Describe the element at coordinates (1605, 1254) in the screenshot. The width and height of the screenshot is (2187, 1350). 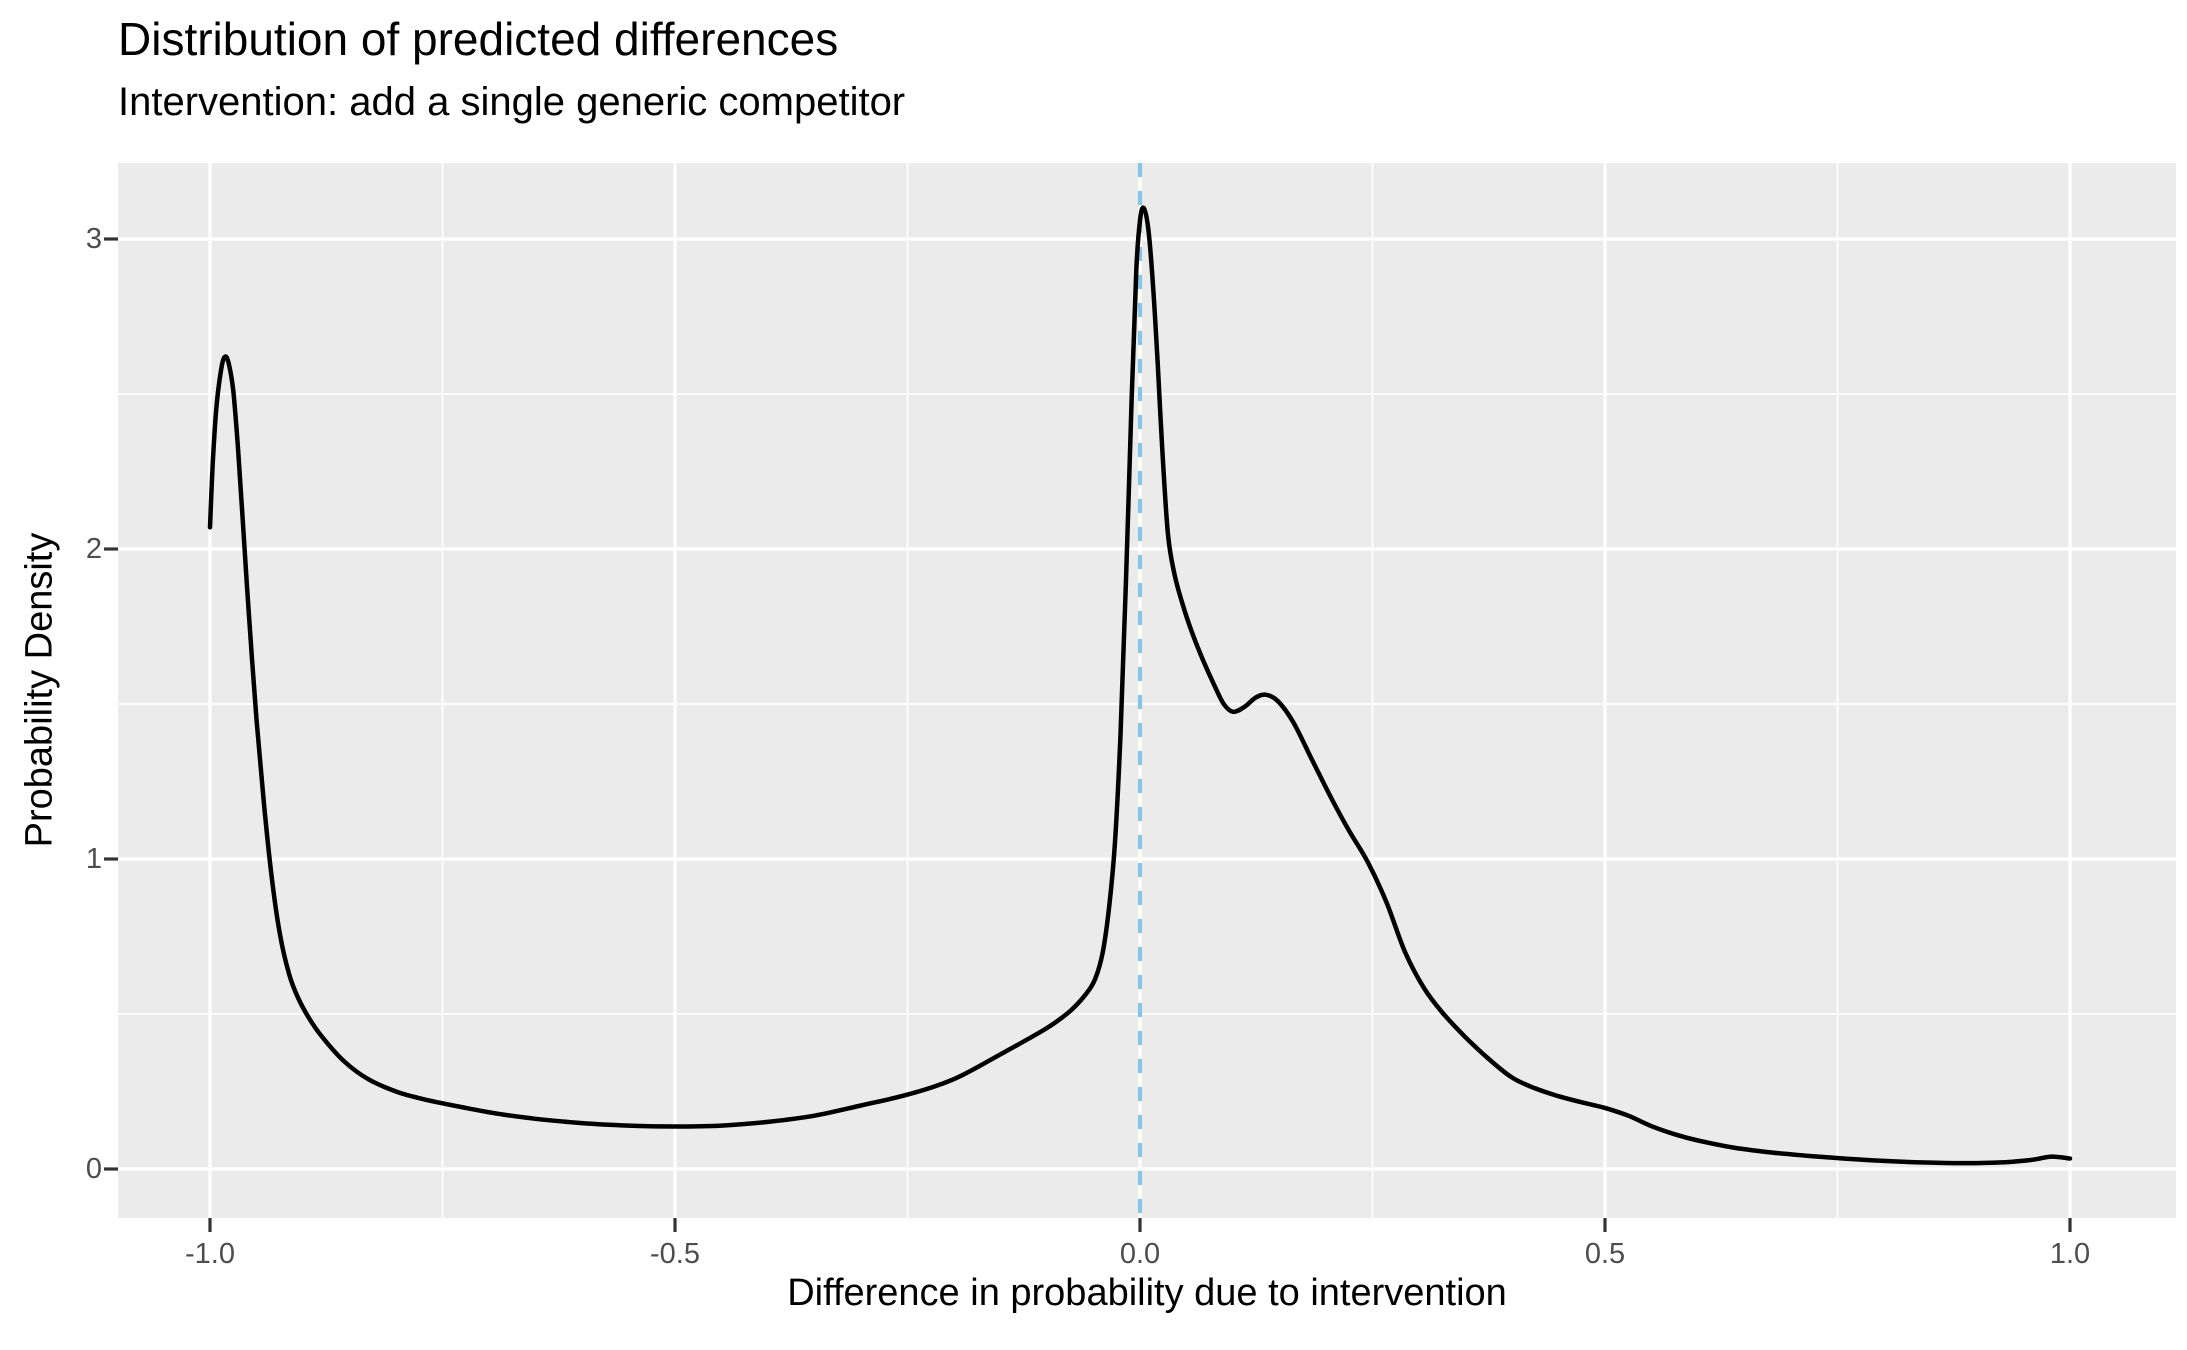
I see `x-tick-label: 0.5` at that location.